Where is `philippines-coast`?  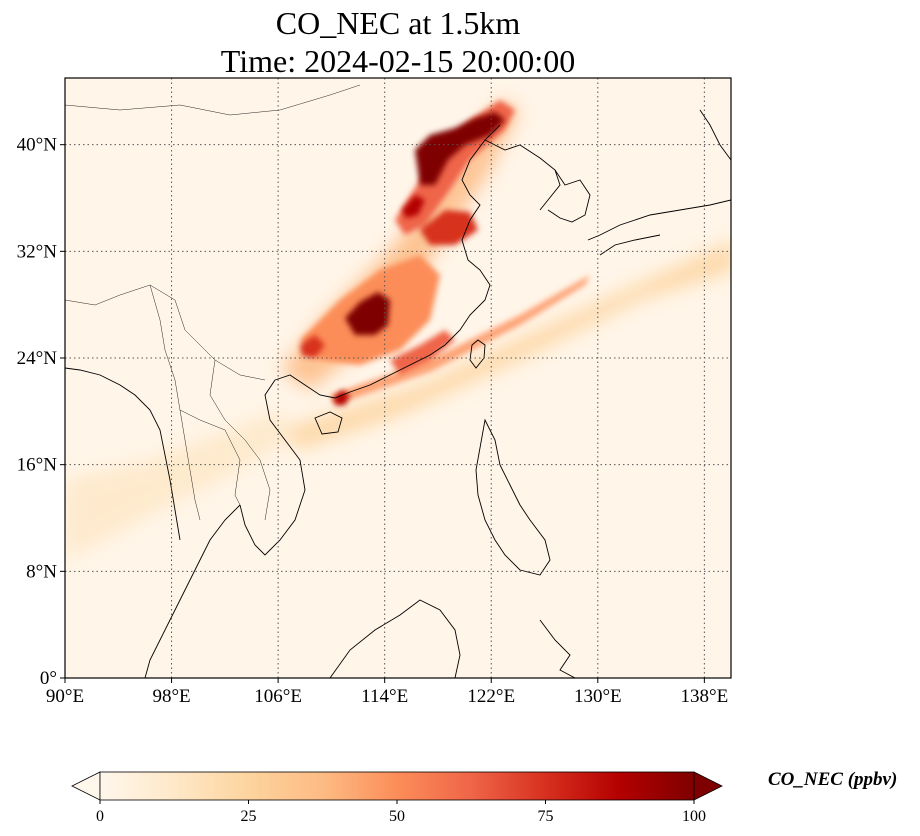
philippines-coast is located at coordinates (513, 497).